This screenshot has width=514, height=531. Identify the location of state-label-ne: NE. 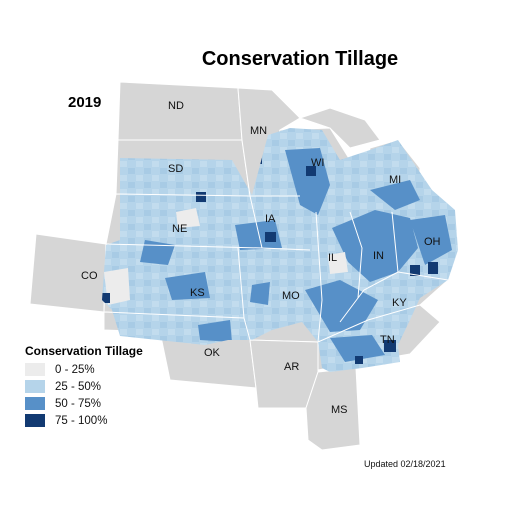
(179, 229).